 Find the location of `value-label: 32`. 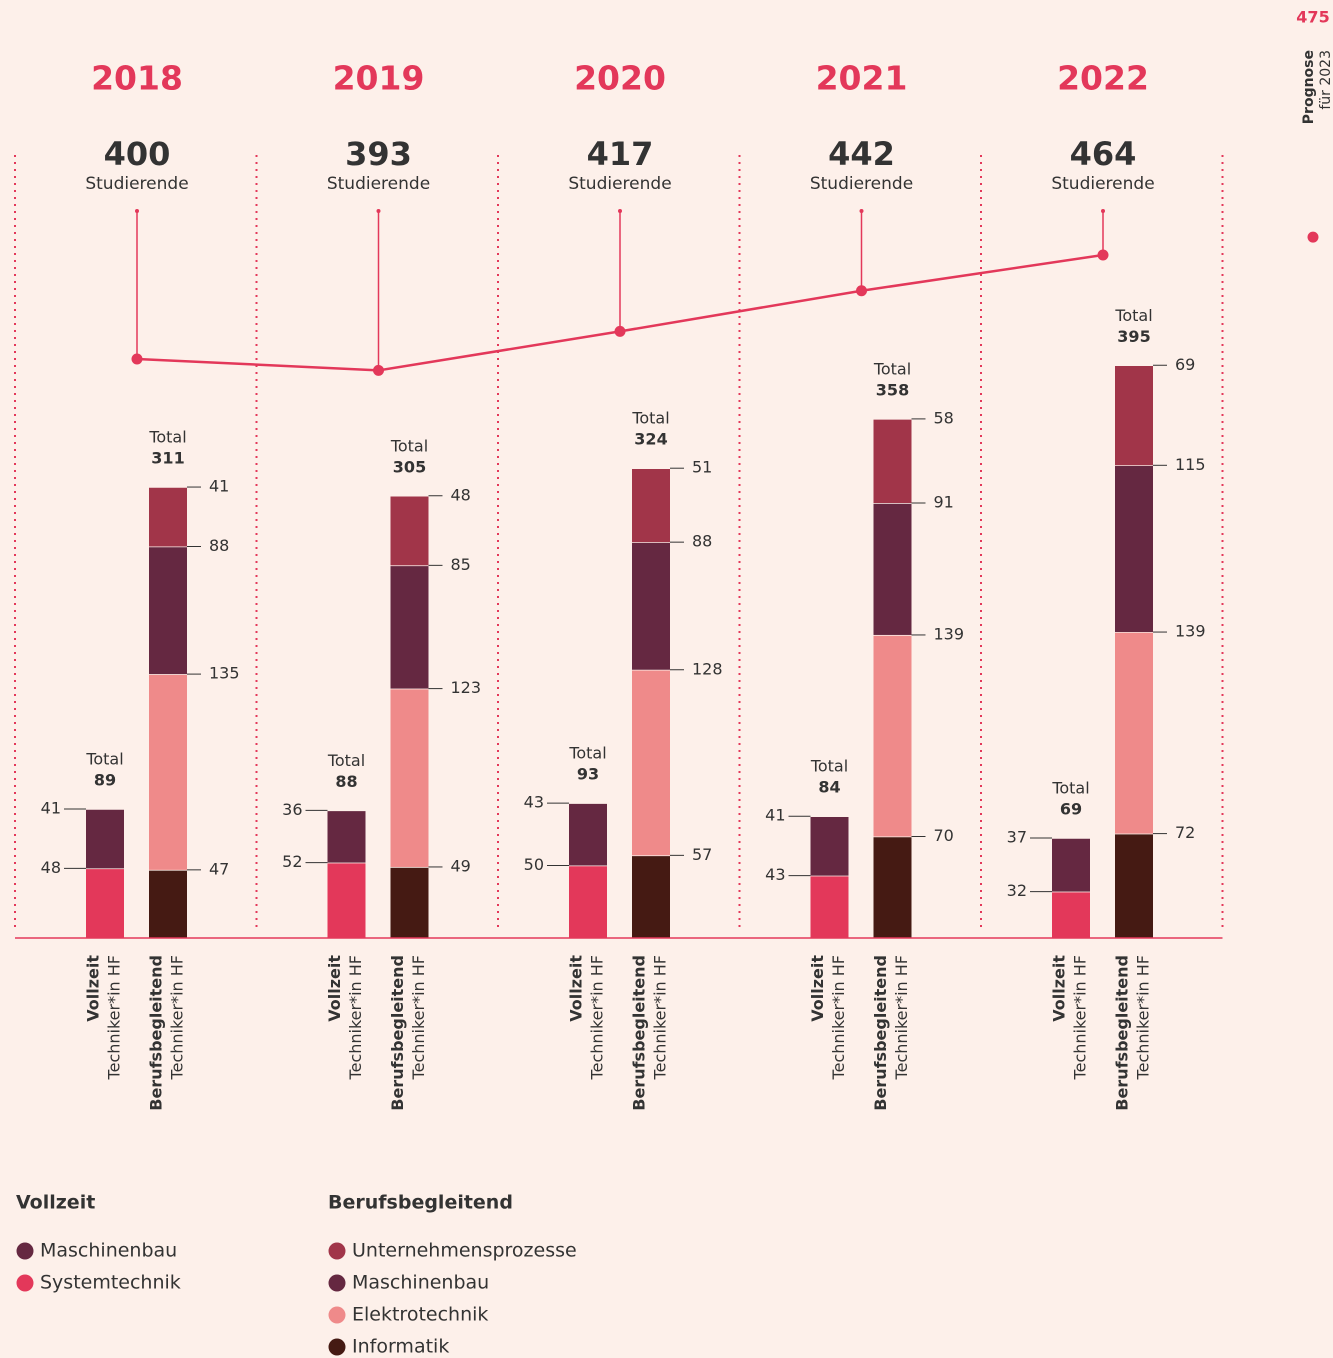

value-label: 32 is located at coordinates (1017, 890).